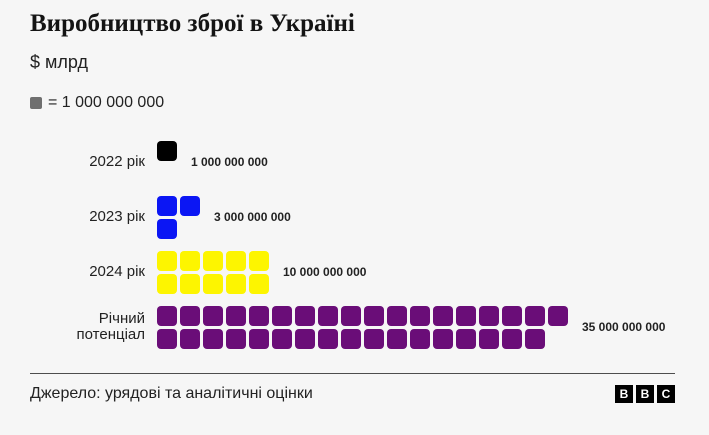 The width and height of the screenshot is (709, 435). What do you see at coordinates (36, 102) in the screenshot?
I see `legend-square-icon` at bounding box center [36, 102].